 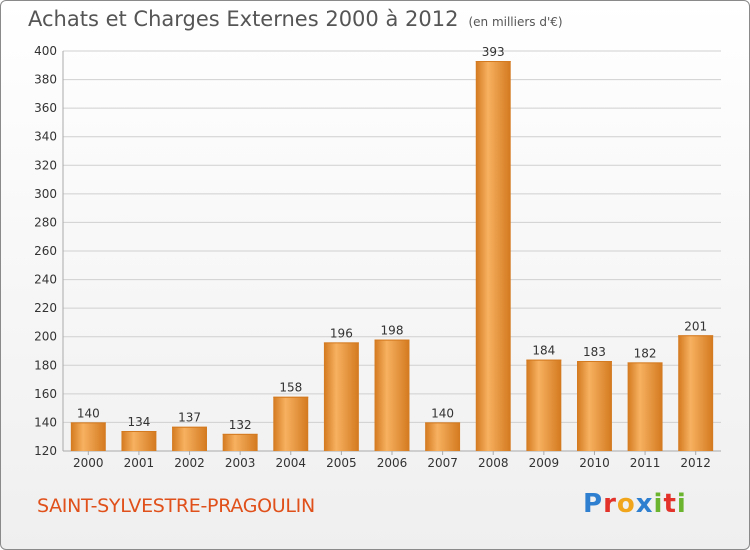 What do you see at coordinates (45, 280) in the screenshot?
I see `y-tick-label: 240` at bounding box center [45, 280].